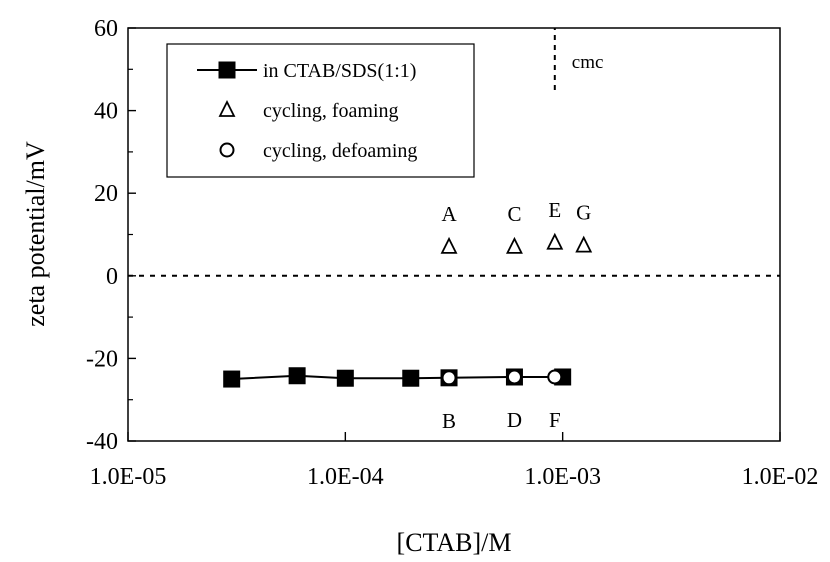  Describe the element at coordinates (588, 62) in the screenshot. I see `cmc-label: cmc` at that location.